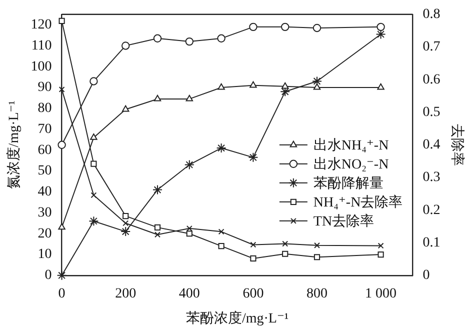 Image resolution: width=473 pixels, height=331 pixels. Describe the element at coordinates (431, 242) in the screenshot. I see `y2-tick-label: 0.1` at that location.